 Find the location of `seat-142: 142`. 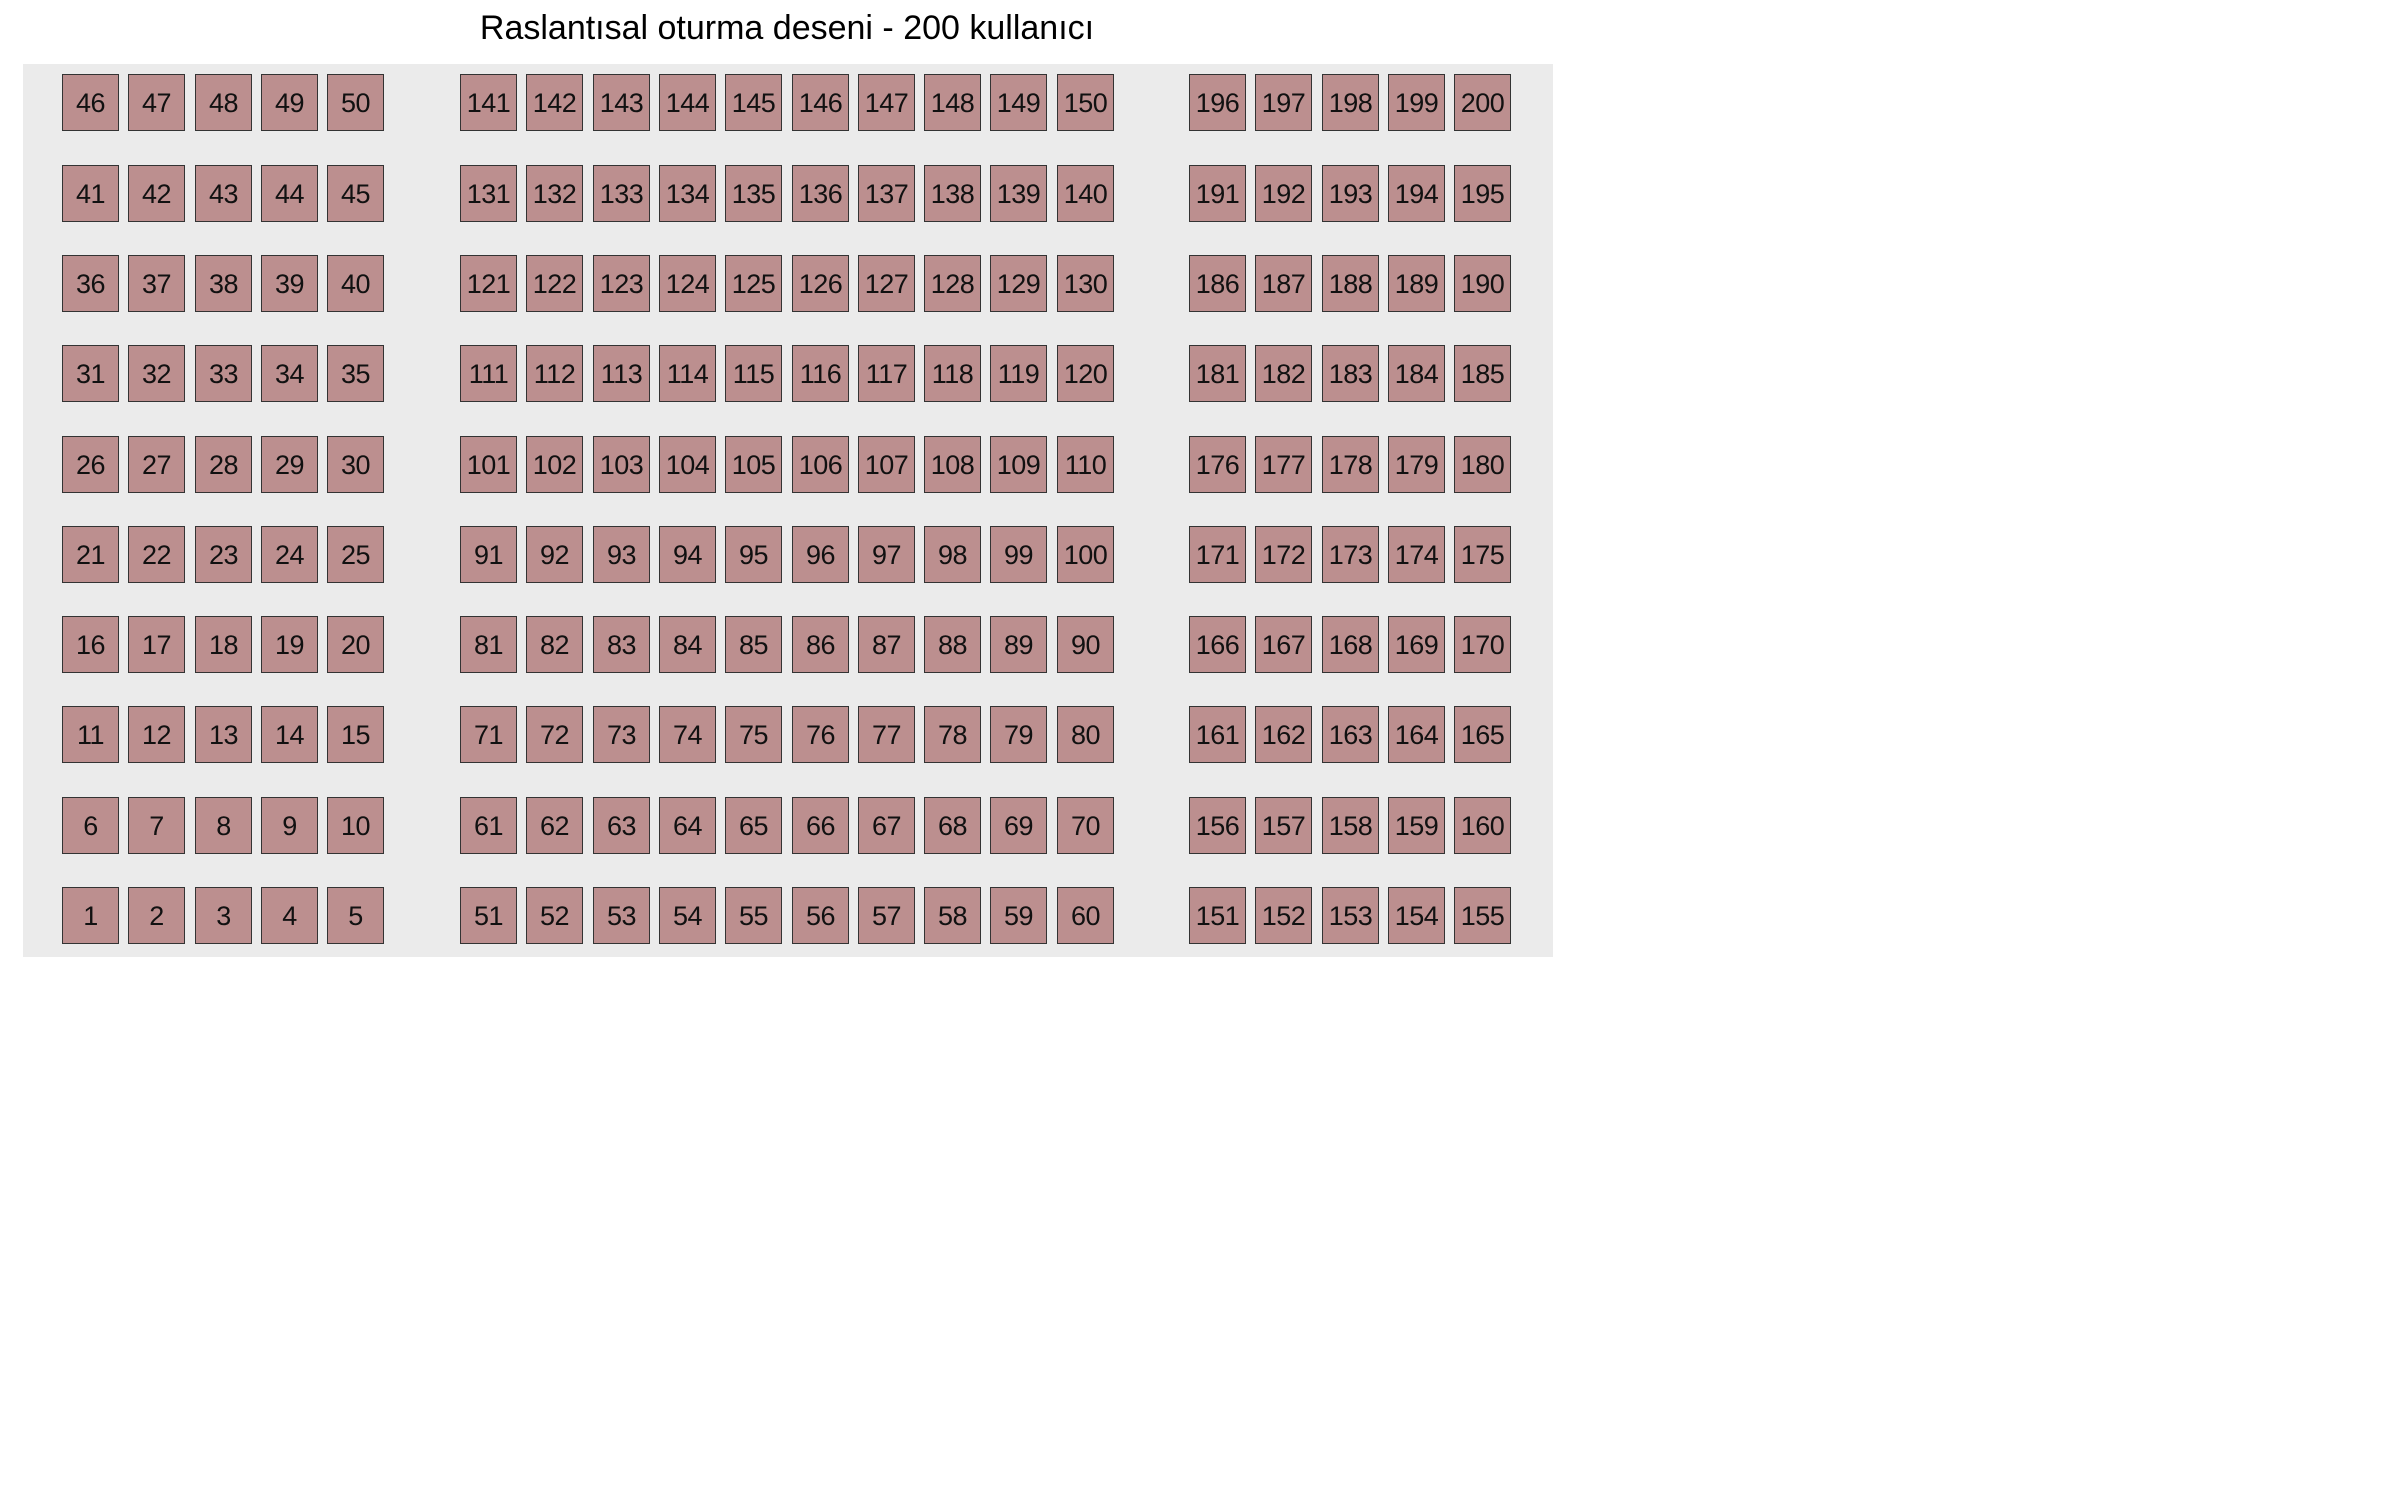

seat-142: 142 is located at coordinates (554, 102).